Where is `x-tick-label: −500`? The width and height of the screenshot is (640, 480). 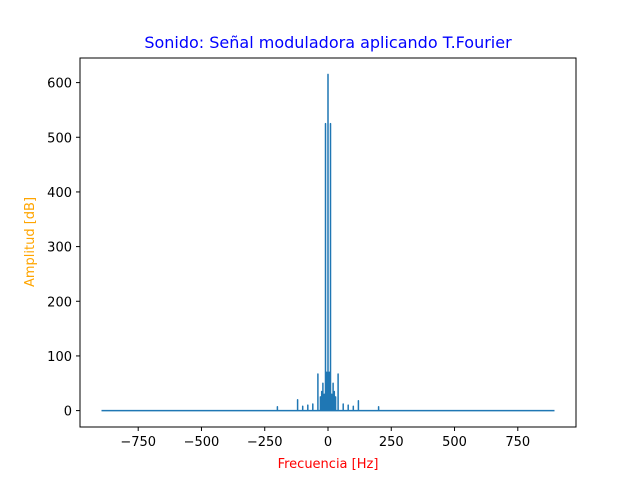 x-tick-label: −500 is located at coordinates (202, 442).